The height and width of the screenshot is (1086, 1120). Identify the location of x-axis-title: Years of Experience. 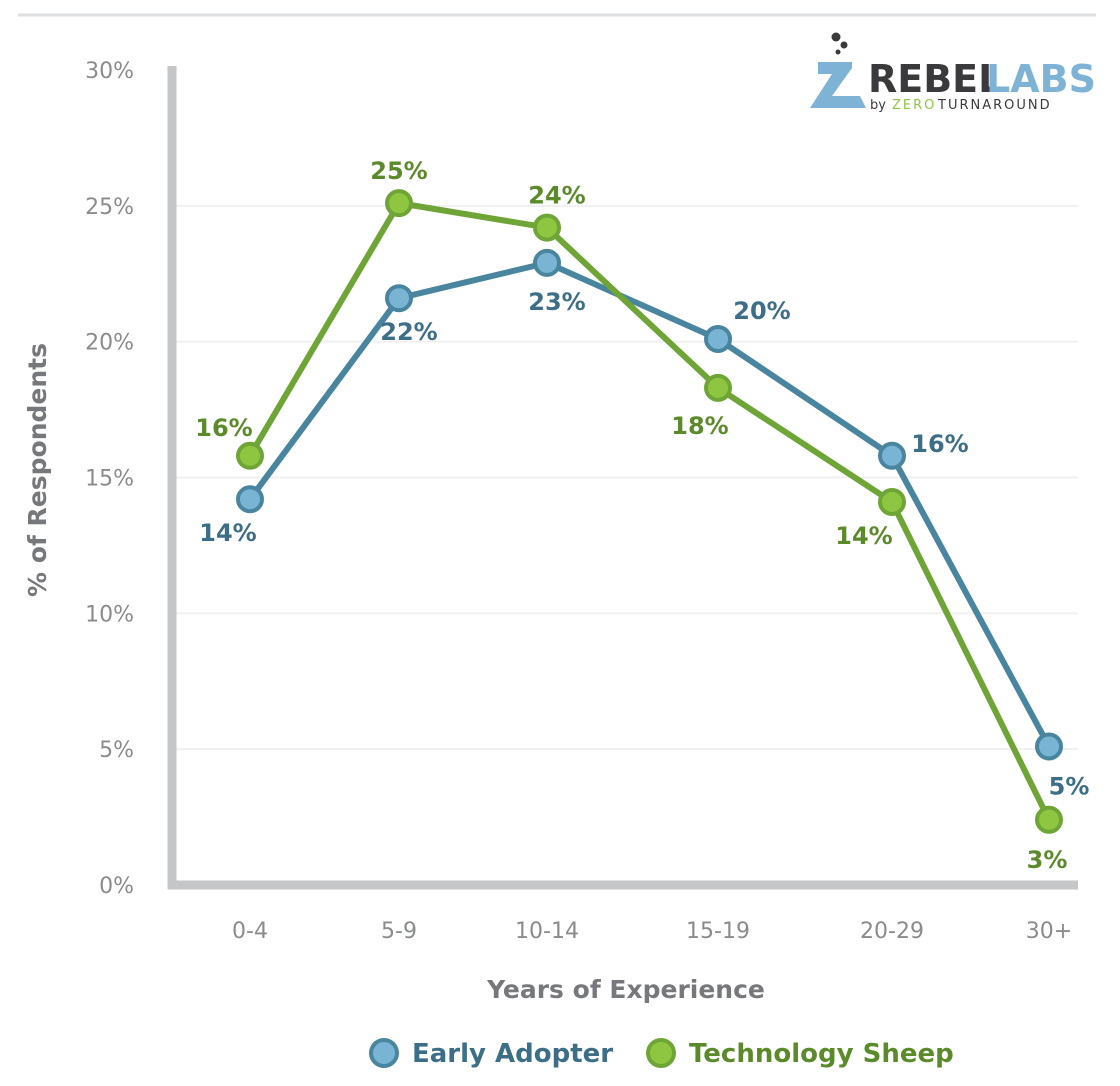
(625, 989).